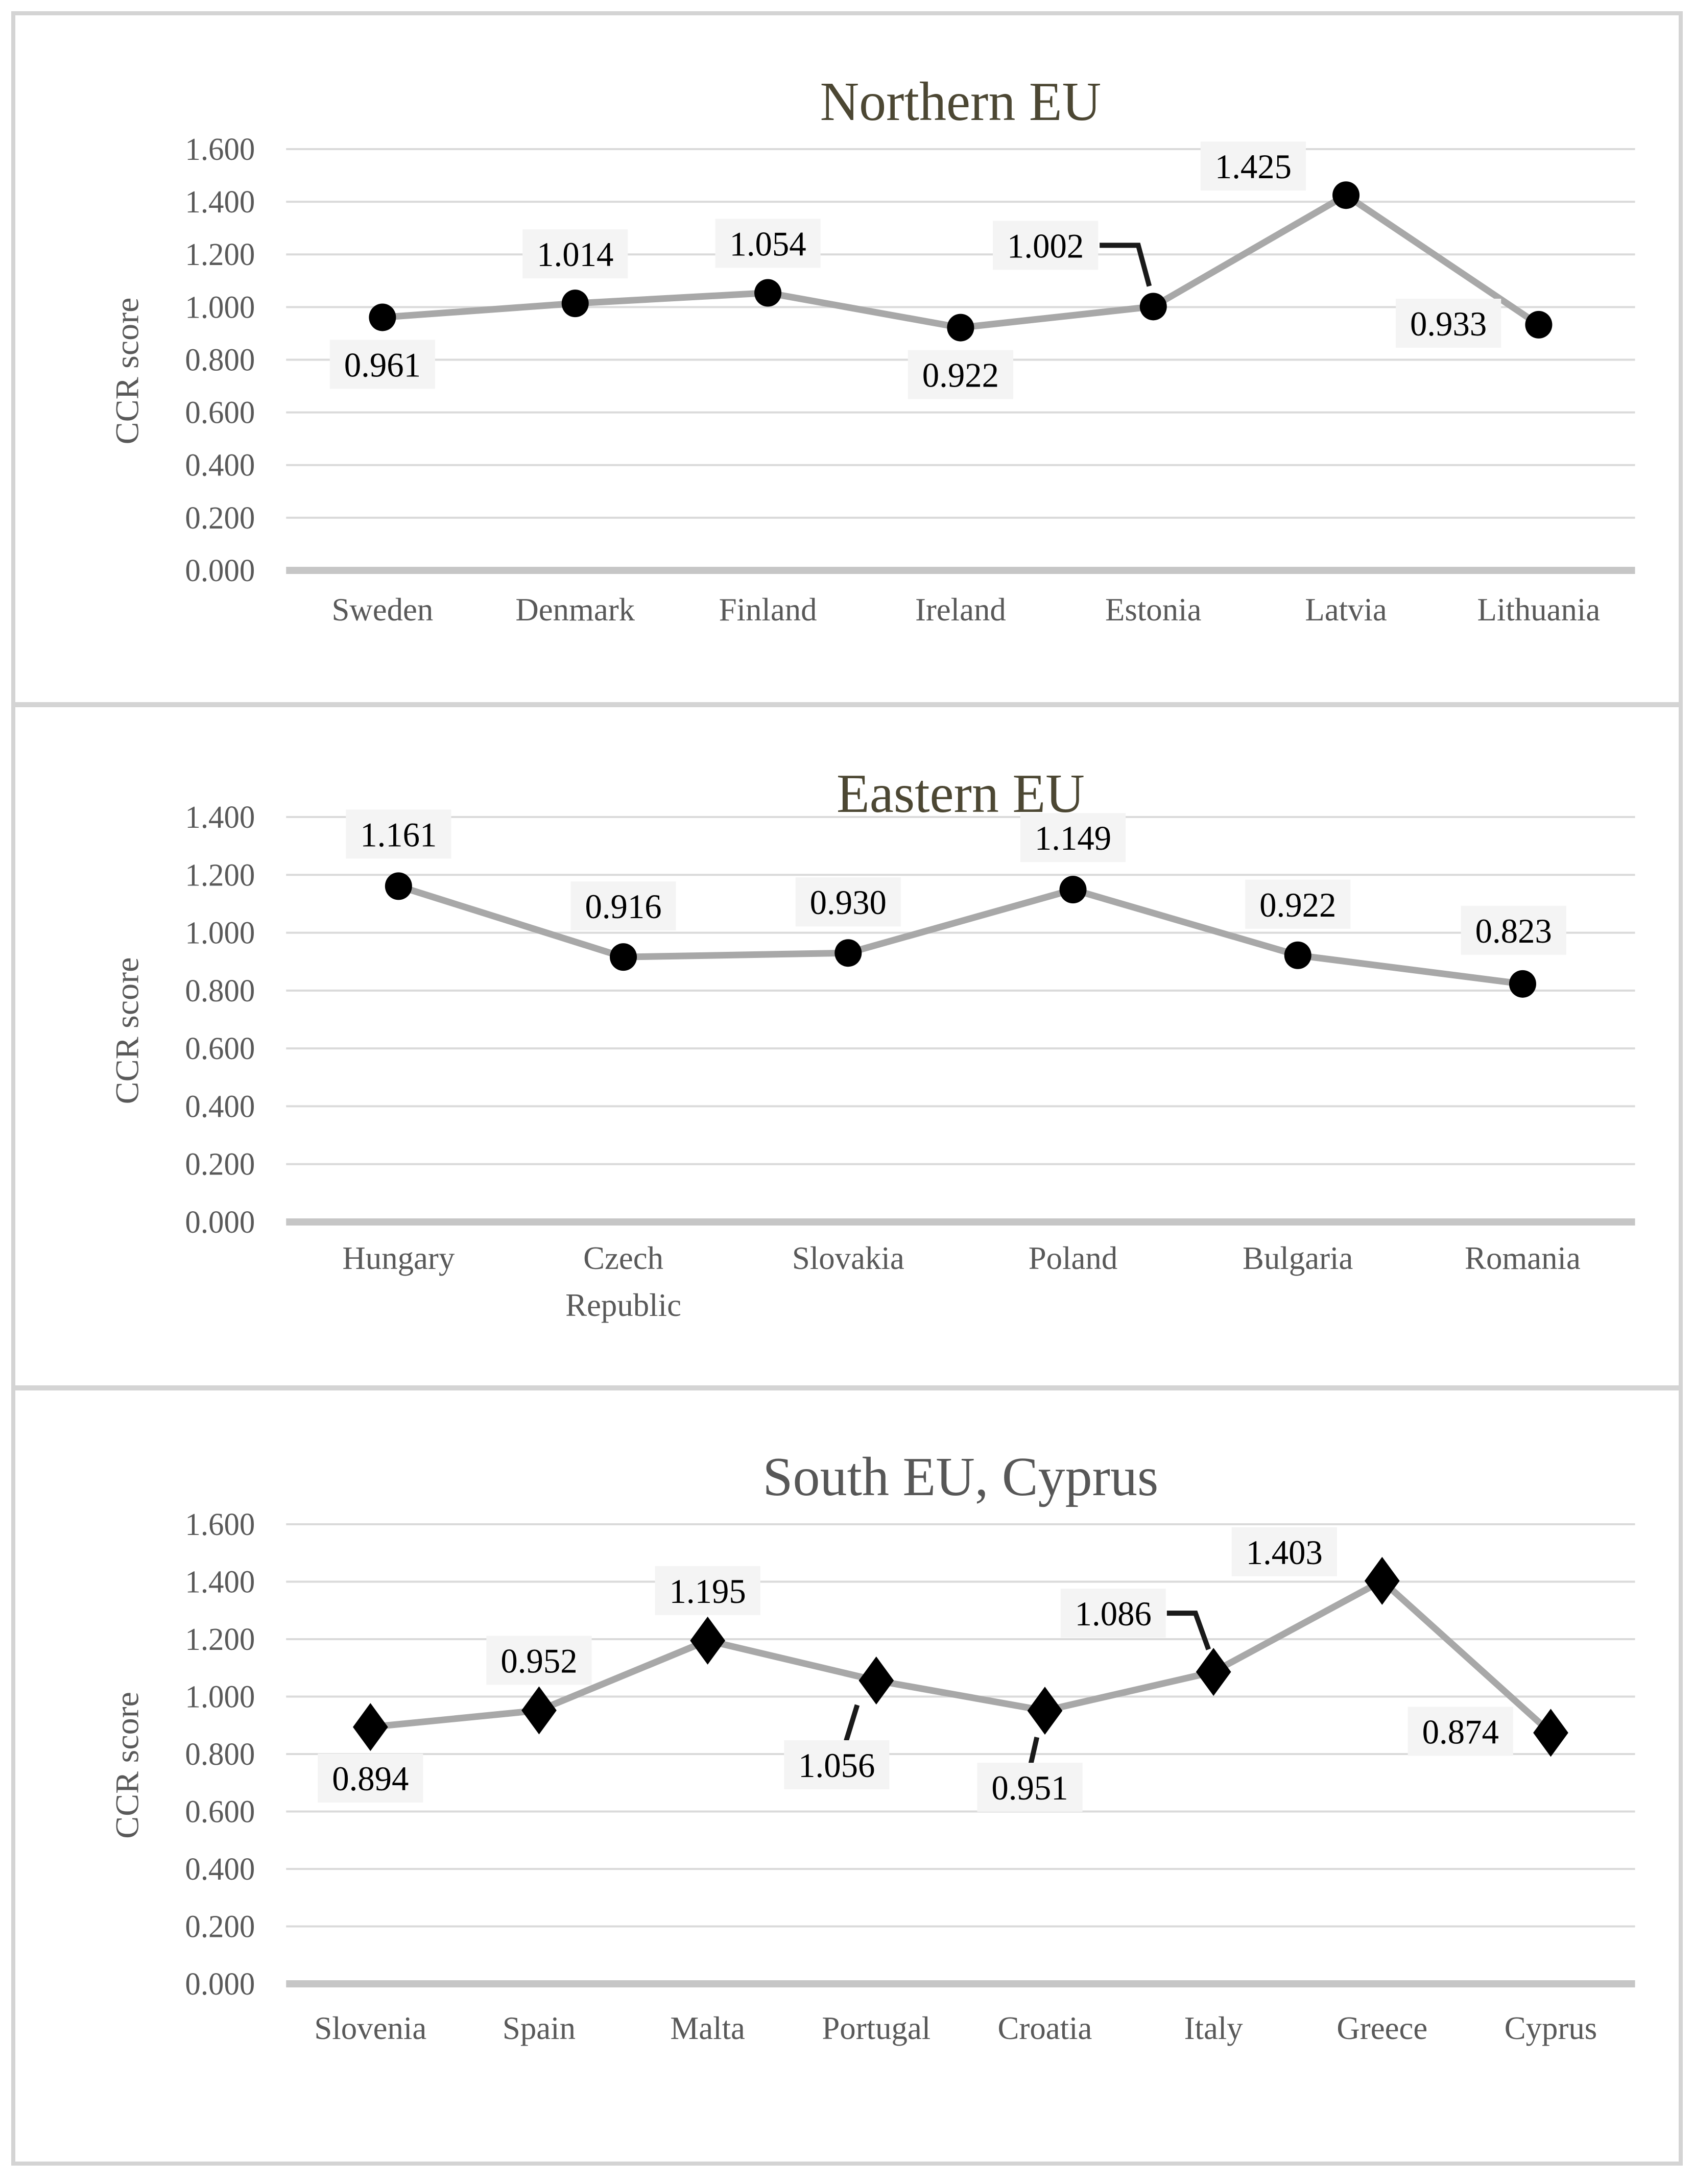 Image resolution: width=1694 pixels, height=2184 pixels. I want to click on x-category-label: Malta, so click(708, 2027).